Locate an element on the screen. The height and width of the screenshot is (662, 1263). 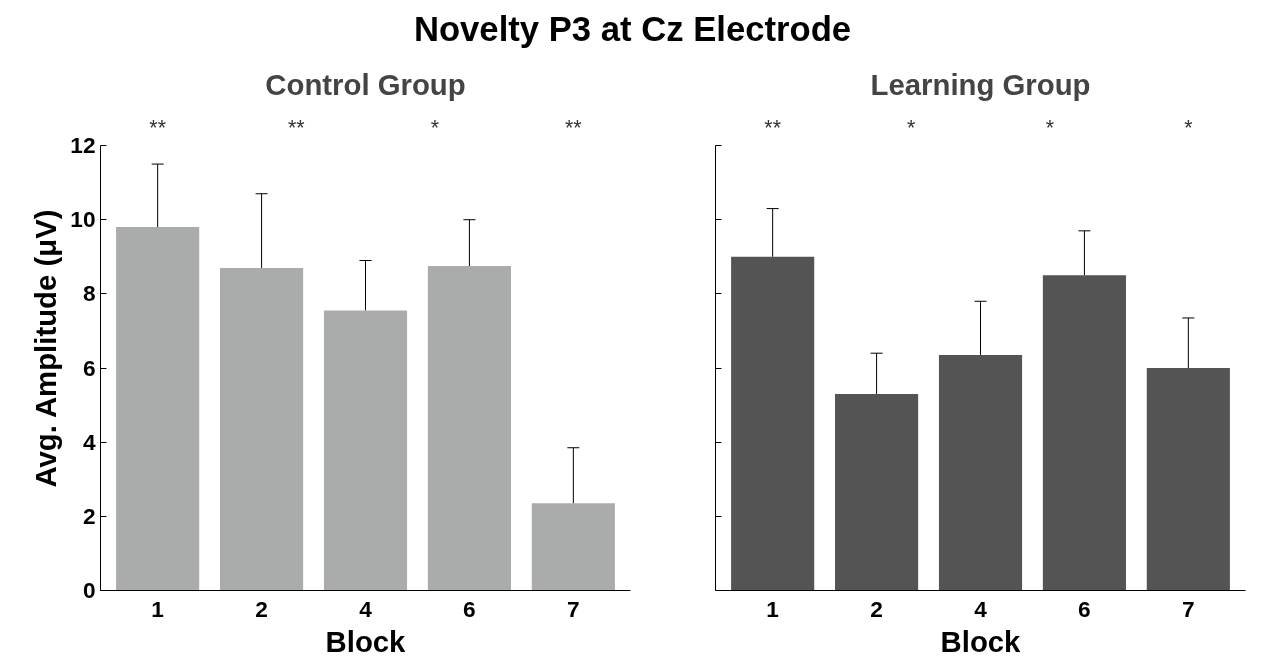
y-tick-label: 6 is located at coordinates (89, 367).